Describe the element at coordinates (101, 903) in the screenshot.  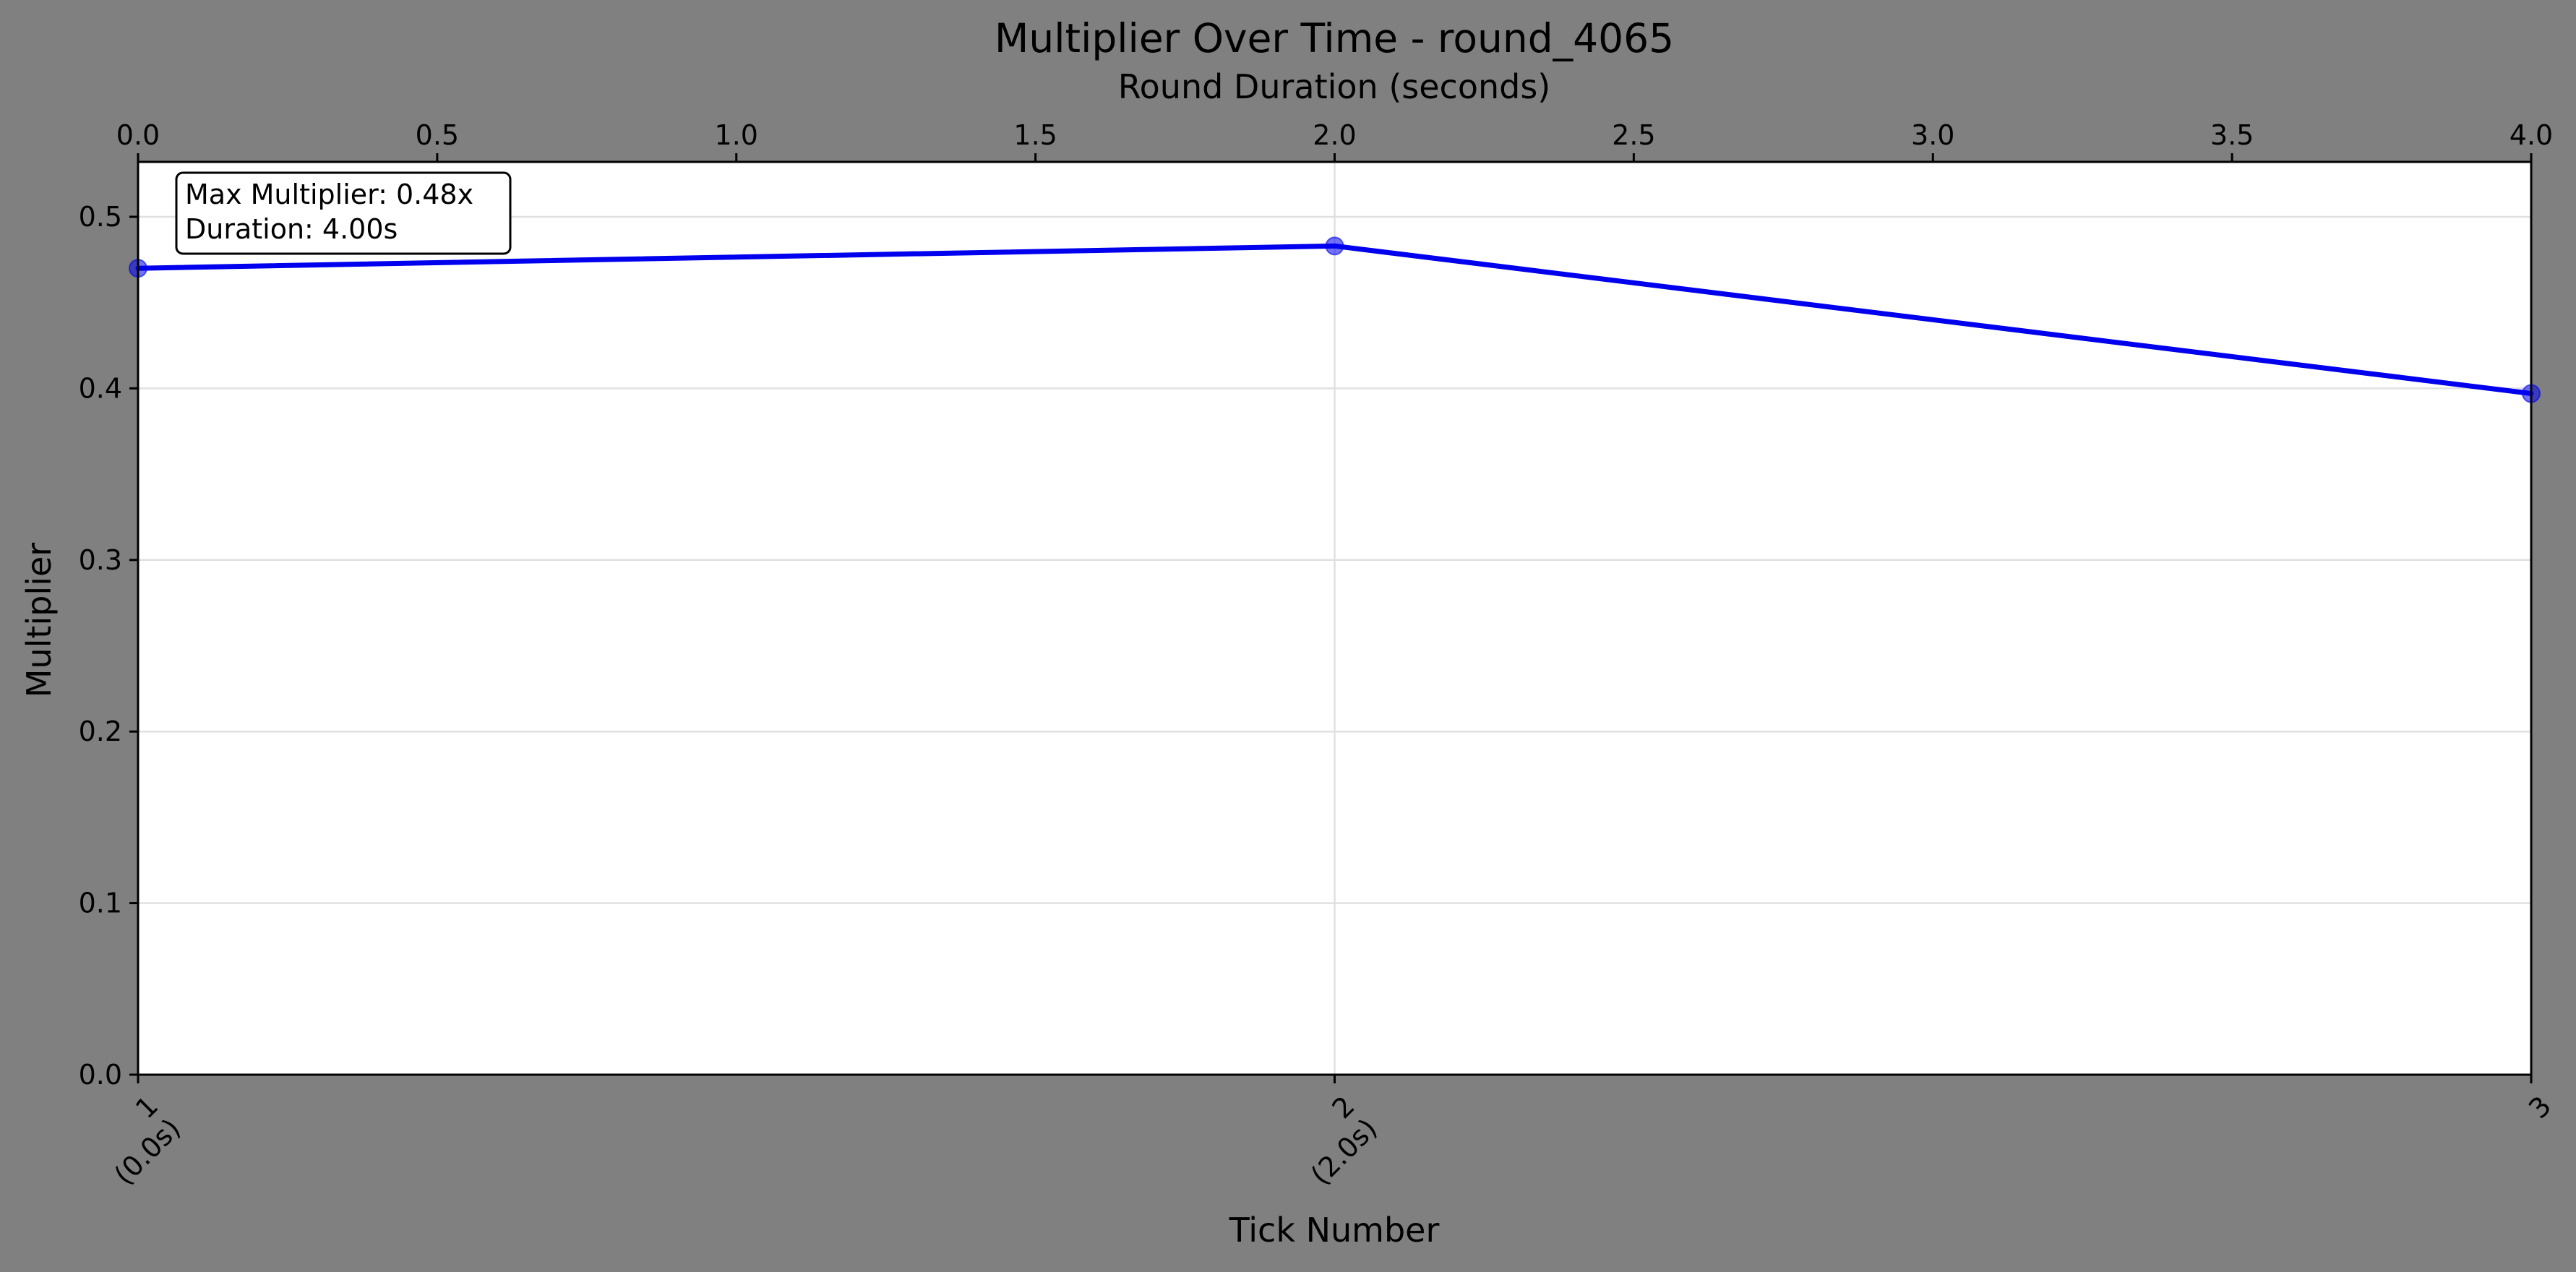
I see `y-tick-label: 0.1` at that location.